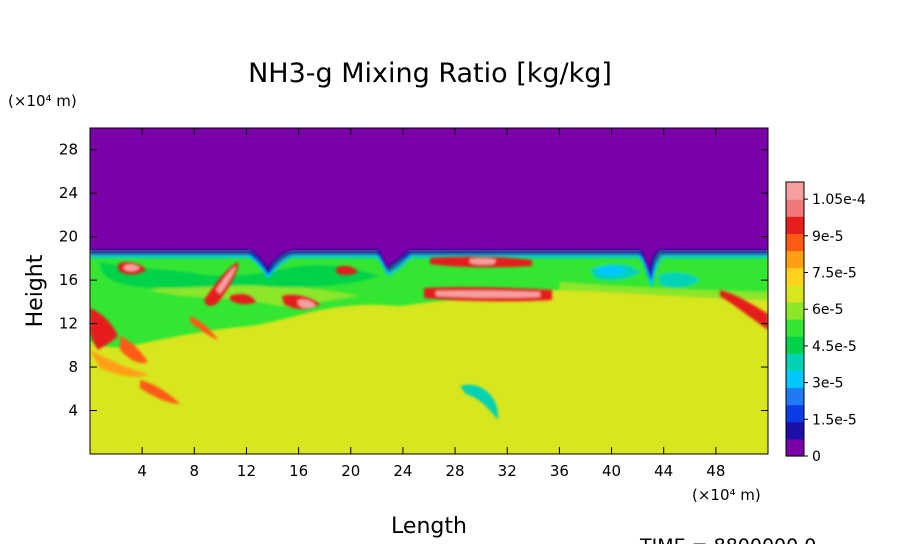 Image resolution: width=904 pixels, height=544 pixels. What do you see at coordinates (827, 237) in the screenshot?
I see `colorbar-label: 9e-5` at bounding box center [827, 237].